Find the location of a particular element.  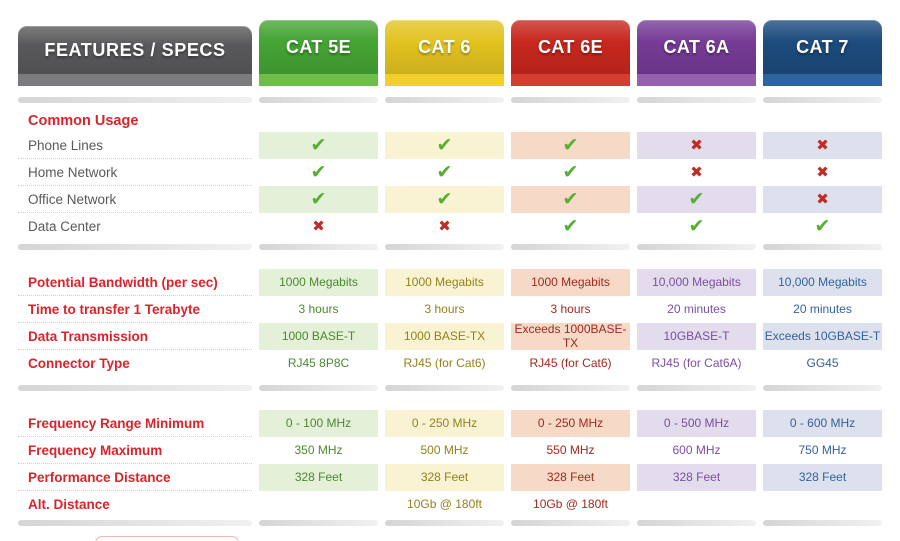

row-label: Phone Lines is located at coordinates (135, 145).